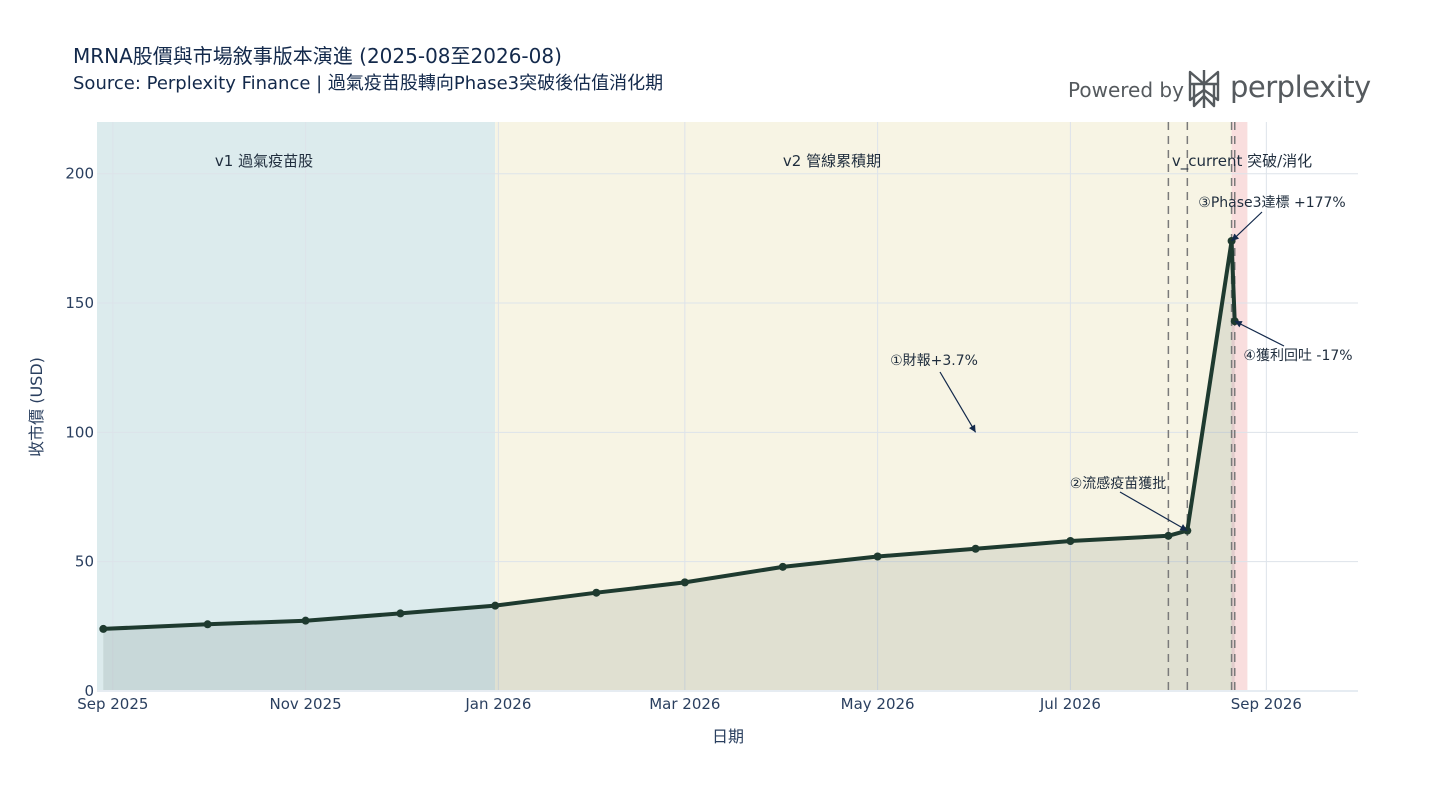 Image resolution: width=1456 pixels, height=789 pixels. Describe the element at coordinates (112, 704) in the screenshot. I see `x-tick-label: Sep 2025` at that location.